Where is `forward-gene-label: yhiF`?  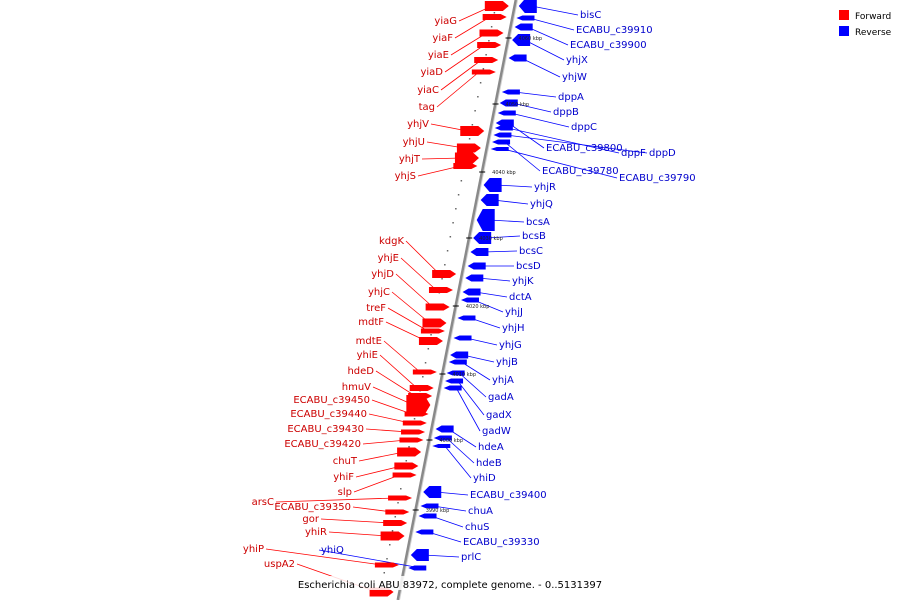 forward-gene-label: yhiF is located at coordinates (343, 477).